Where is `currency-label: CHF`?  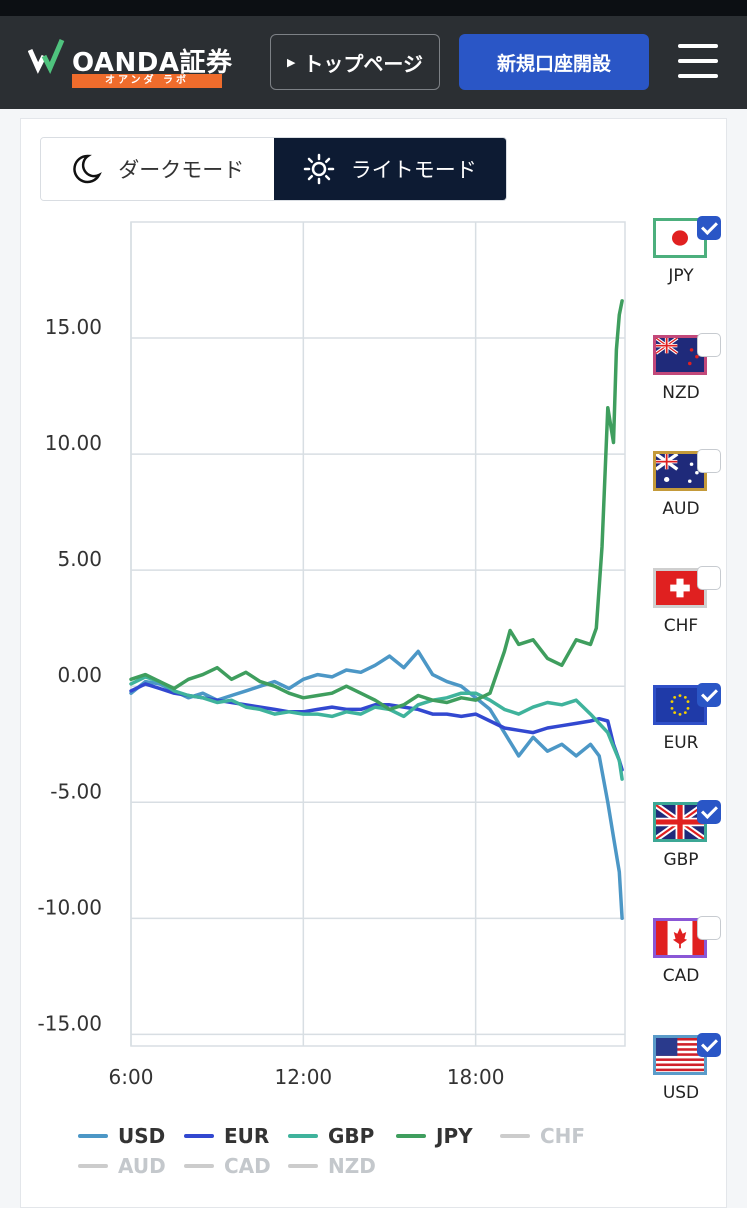 currency-label: CHF is located at coordinates (681, 626).